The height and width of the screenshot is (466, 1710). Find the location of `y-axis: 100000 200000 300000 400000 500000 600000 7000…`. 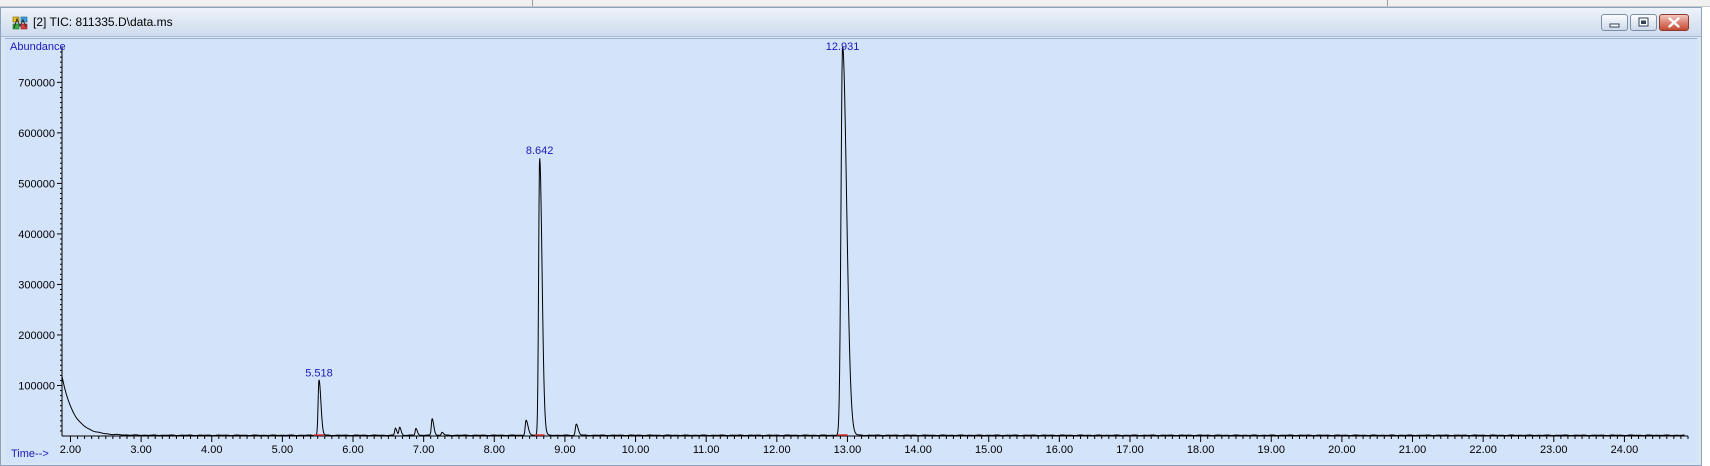

y-axis: 100000 200000 300000 400000 500000 600000 7000… is located at coordinates (40, 241).